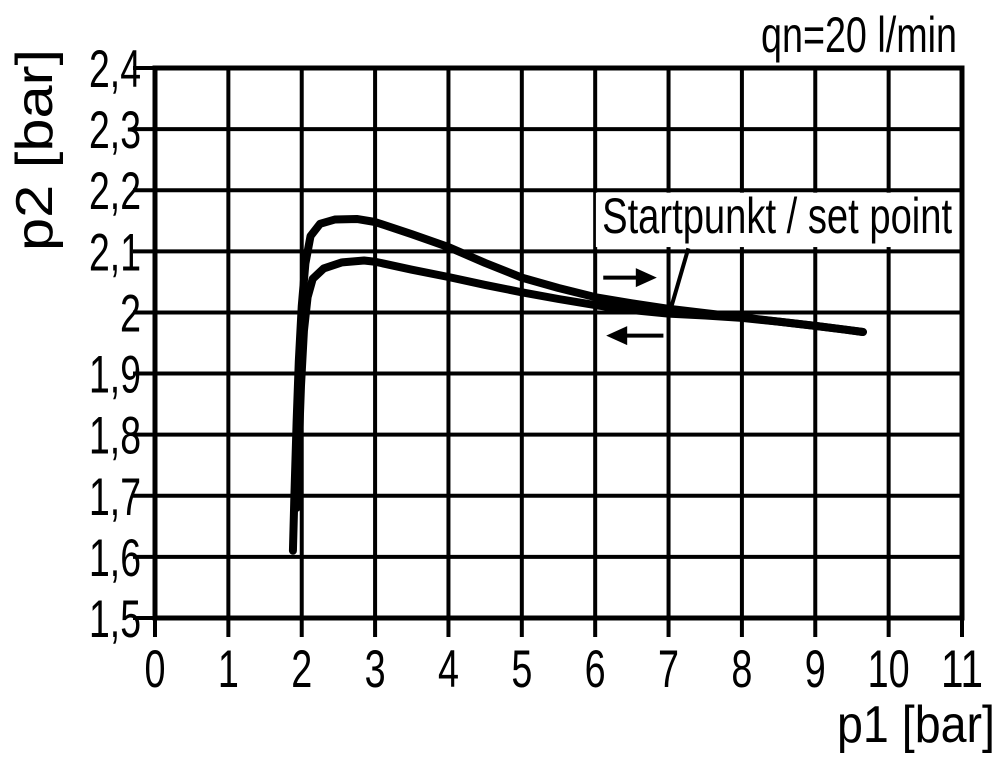 This screenshot has width=1000, height=764. What do you see at coordinates (130, 313) in the screenshot?
I see `y-tick-label: 2` at bounding box center [130, 313].